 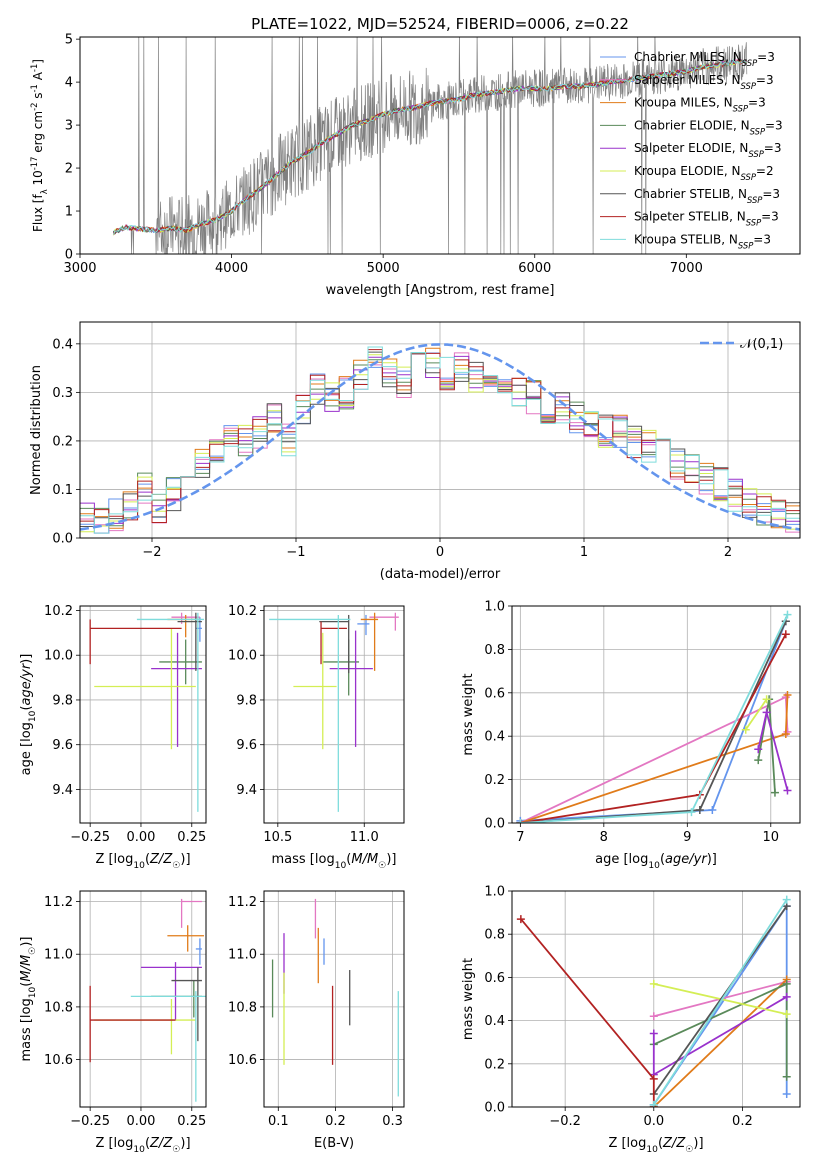 What do you see at coordinates (700, 105) in the screenshot?
I see `legend-label: Kroupa MILES, NSSP=3` at bounding box center [700, 105].